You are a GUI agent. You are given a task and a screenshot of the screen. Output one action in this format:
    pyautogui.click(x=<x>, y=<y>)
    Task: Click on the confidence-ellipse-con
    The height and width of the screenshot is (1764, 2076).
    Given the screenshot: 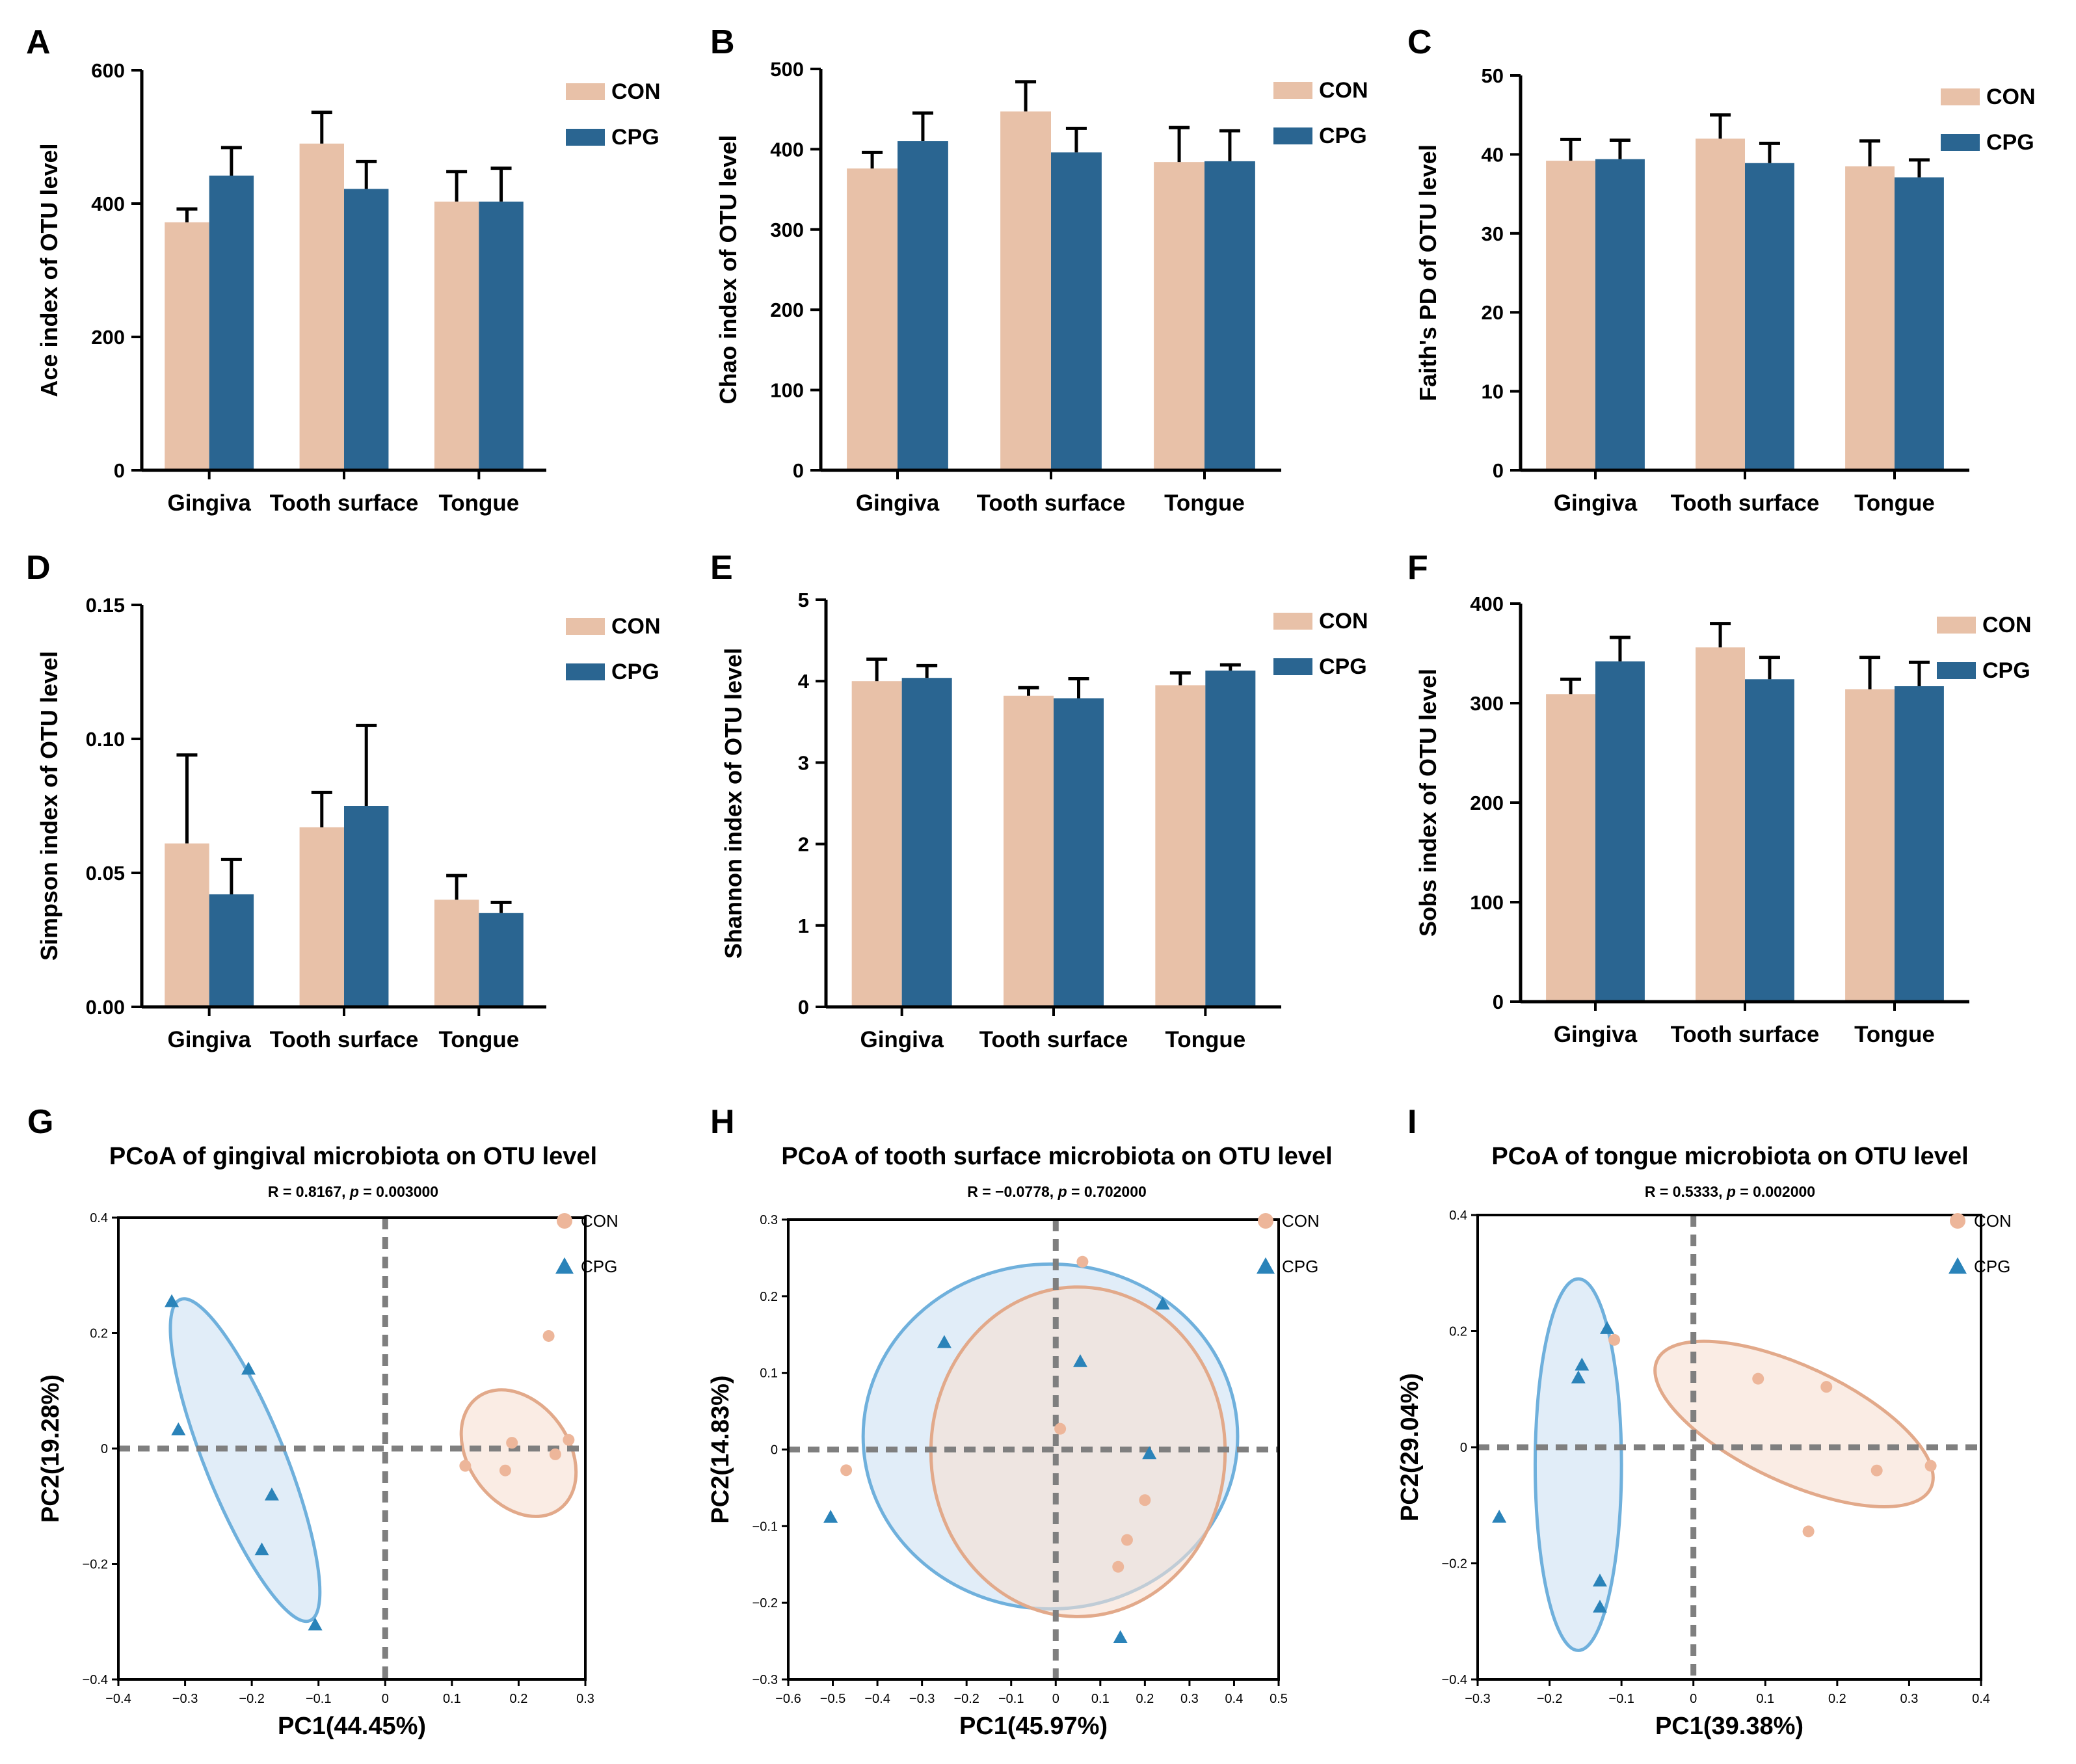 What is the action you would take?
    pyautogui.click(x=1794, y=1423)
    